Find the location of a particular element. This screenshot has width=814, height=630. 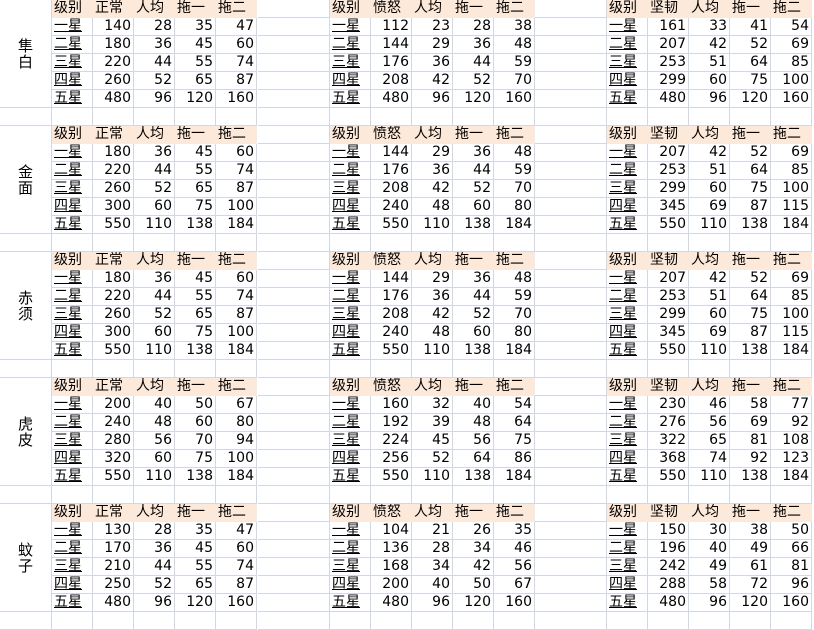

value-cell: 40 is located at coordinates (709, 549).